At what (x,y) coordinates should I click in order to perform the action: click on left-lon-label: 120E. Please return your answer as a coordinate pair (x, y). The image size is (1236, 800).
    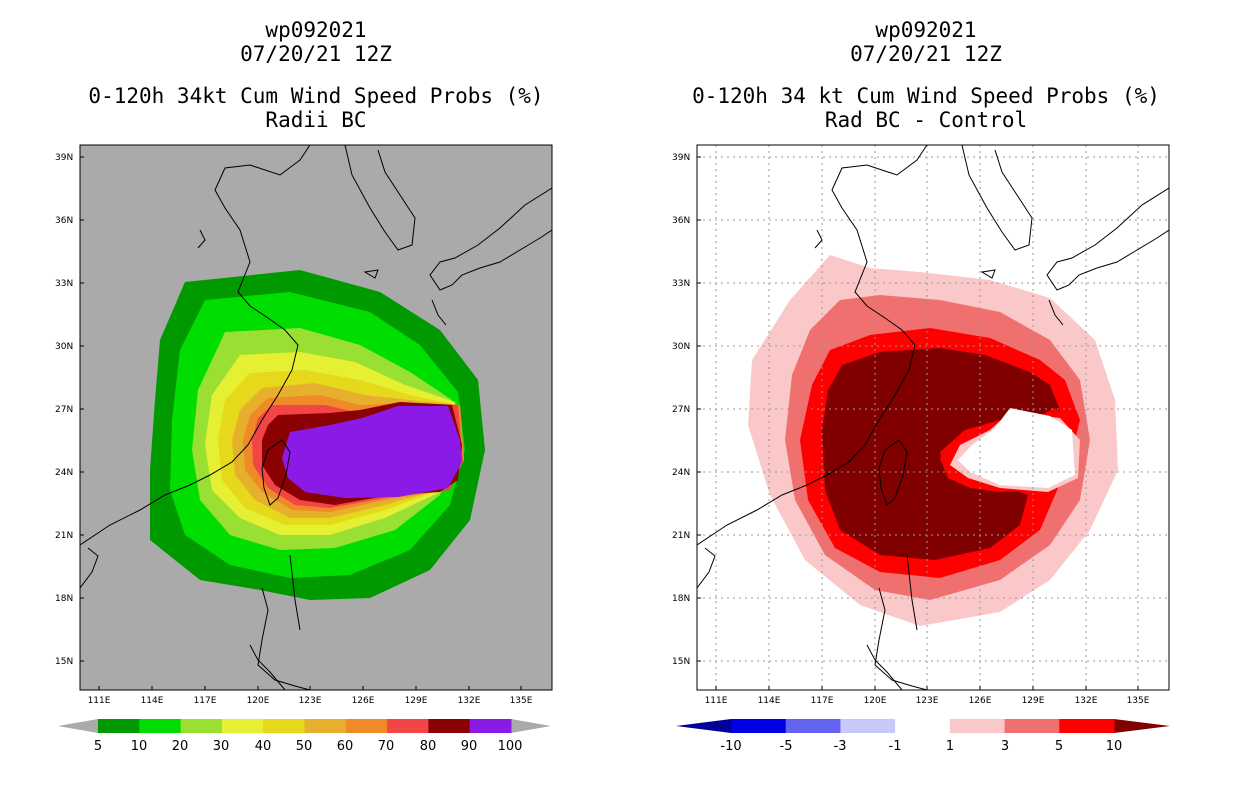
    Looking at the image, I should click on (258, 701).